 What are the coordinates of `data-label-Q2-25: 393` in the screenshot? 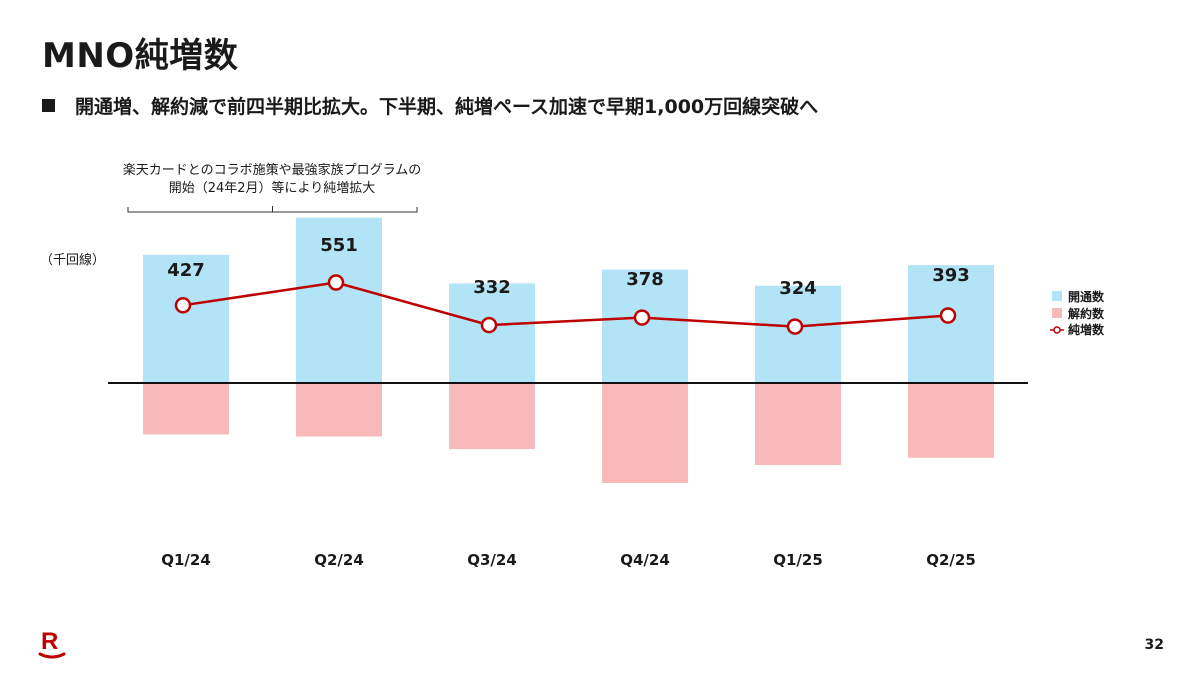 It's located at (951, 275).